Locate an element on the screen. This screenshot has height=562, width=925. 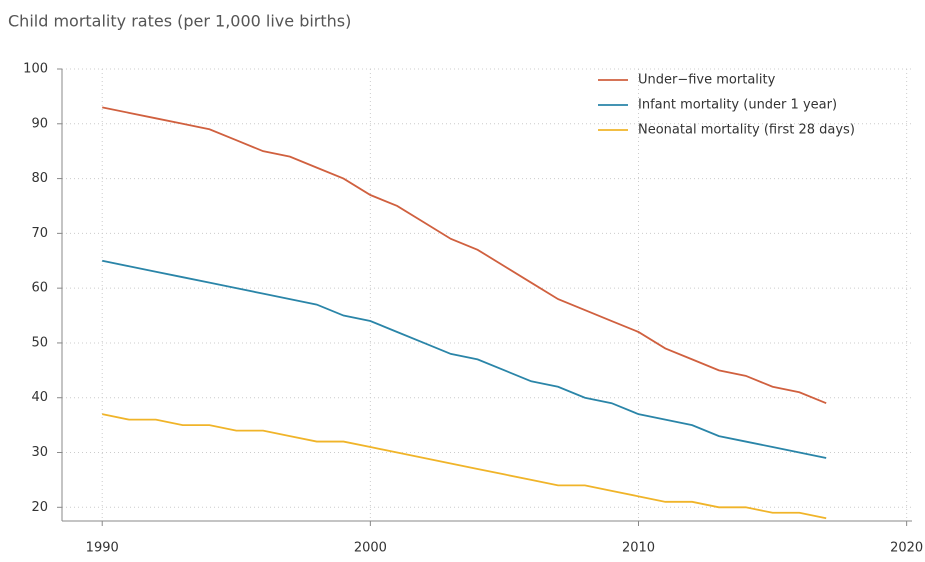
y-tick-label: 70 is located at coordinates (39, 233).